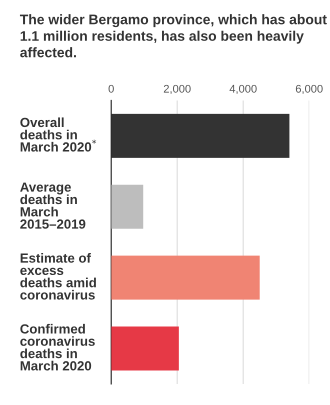  I want to click on chart-title: The wider Bergamo province, which has about 1.1 million residents, has also been heavily affected., so click(173, 36).